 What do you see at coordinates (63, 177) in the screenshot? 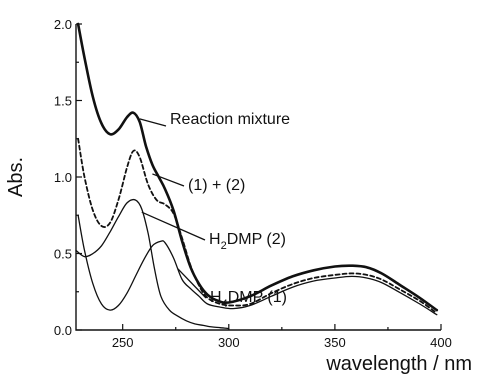
I see `y-tick-label: 1.0` at bounding box center [63, 177].